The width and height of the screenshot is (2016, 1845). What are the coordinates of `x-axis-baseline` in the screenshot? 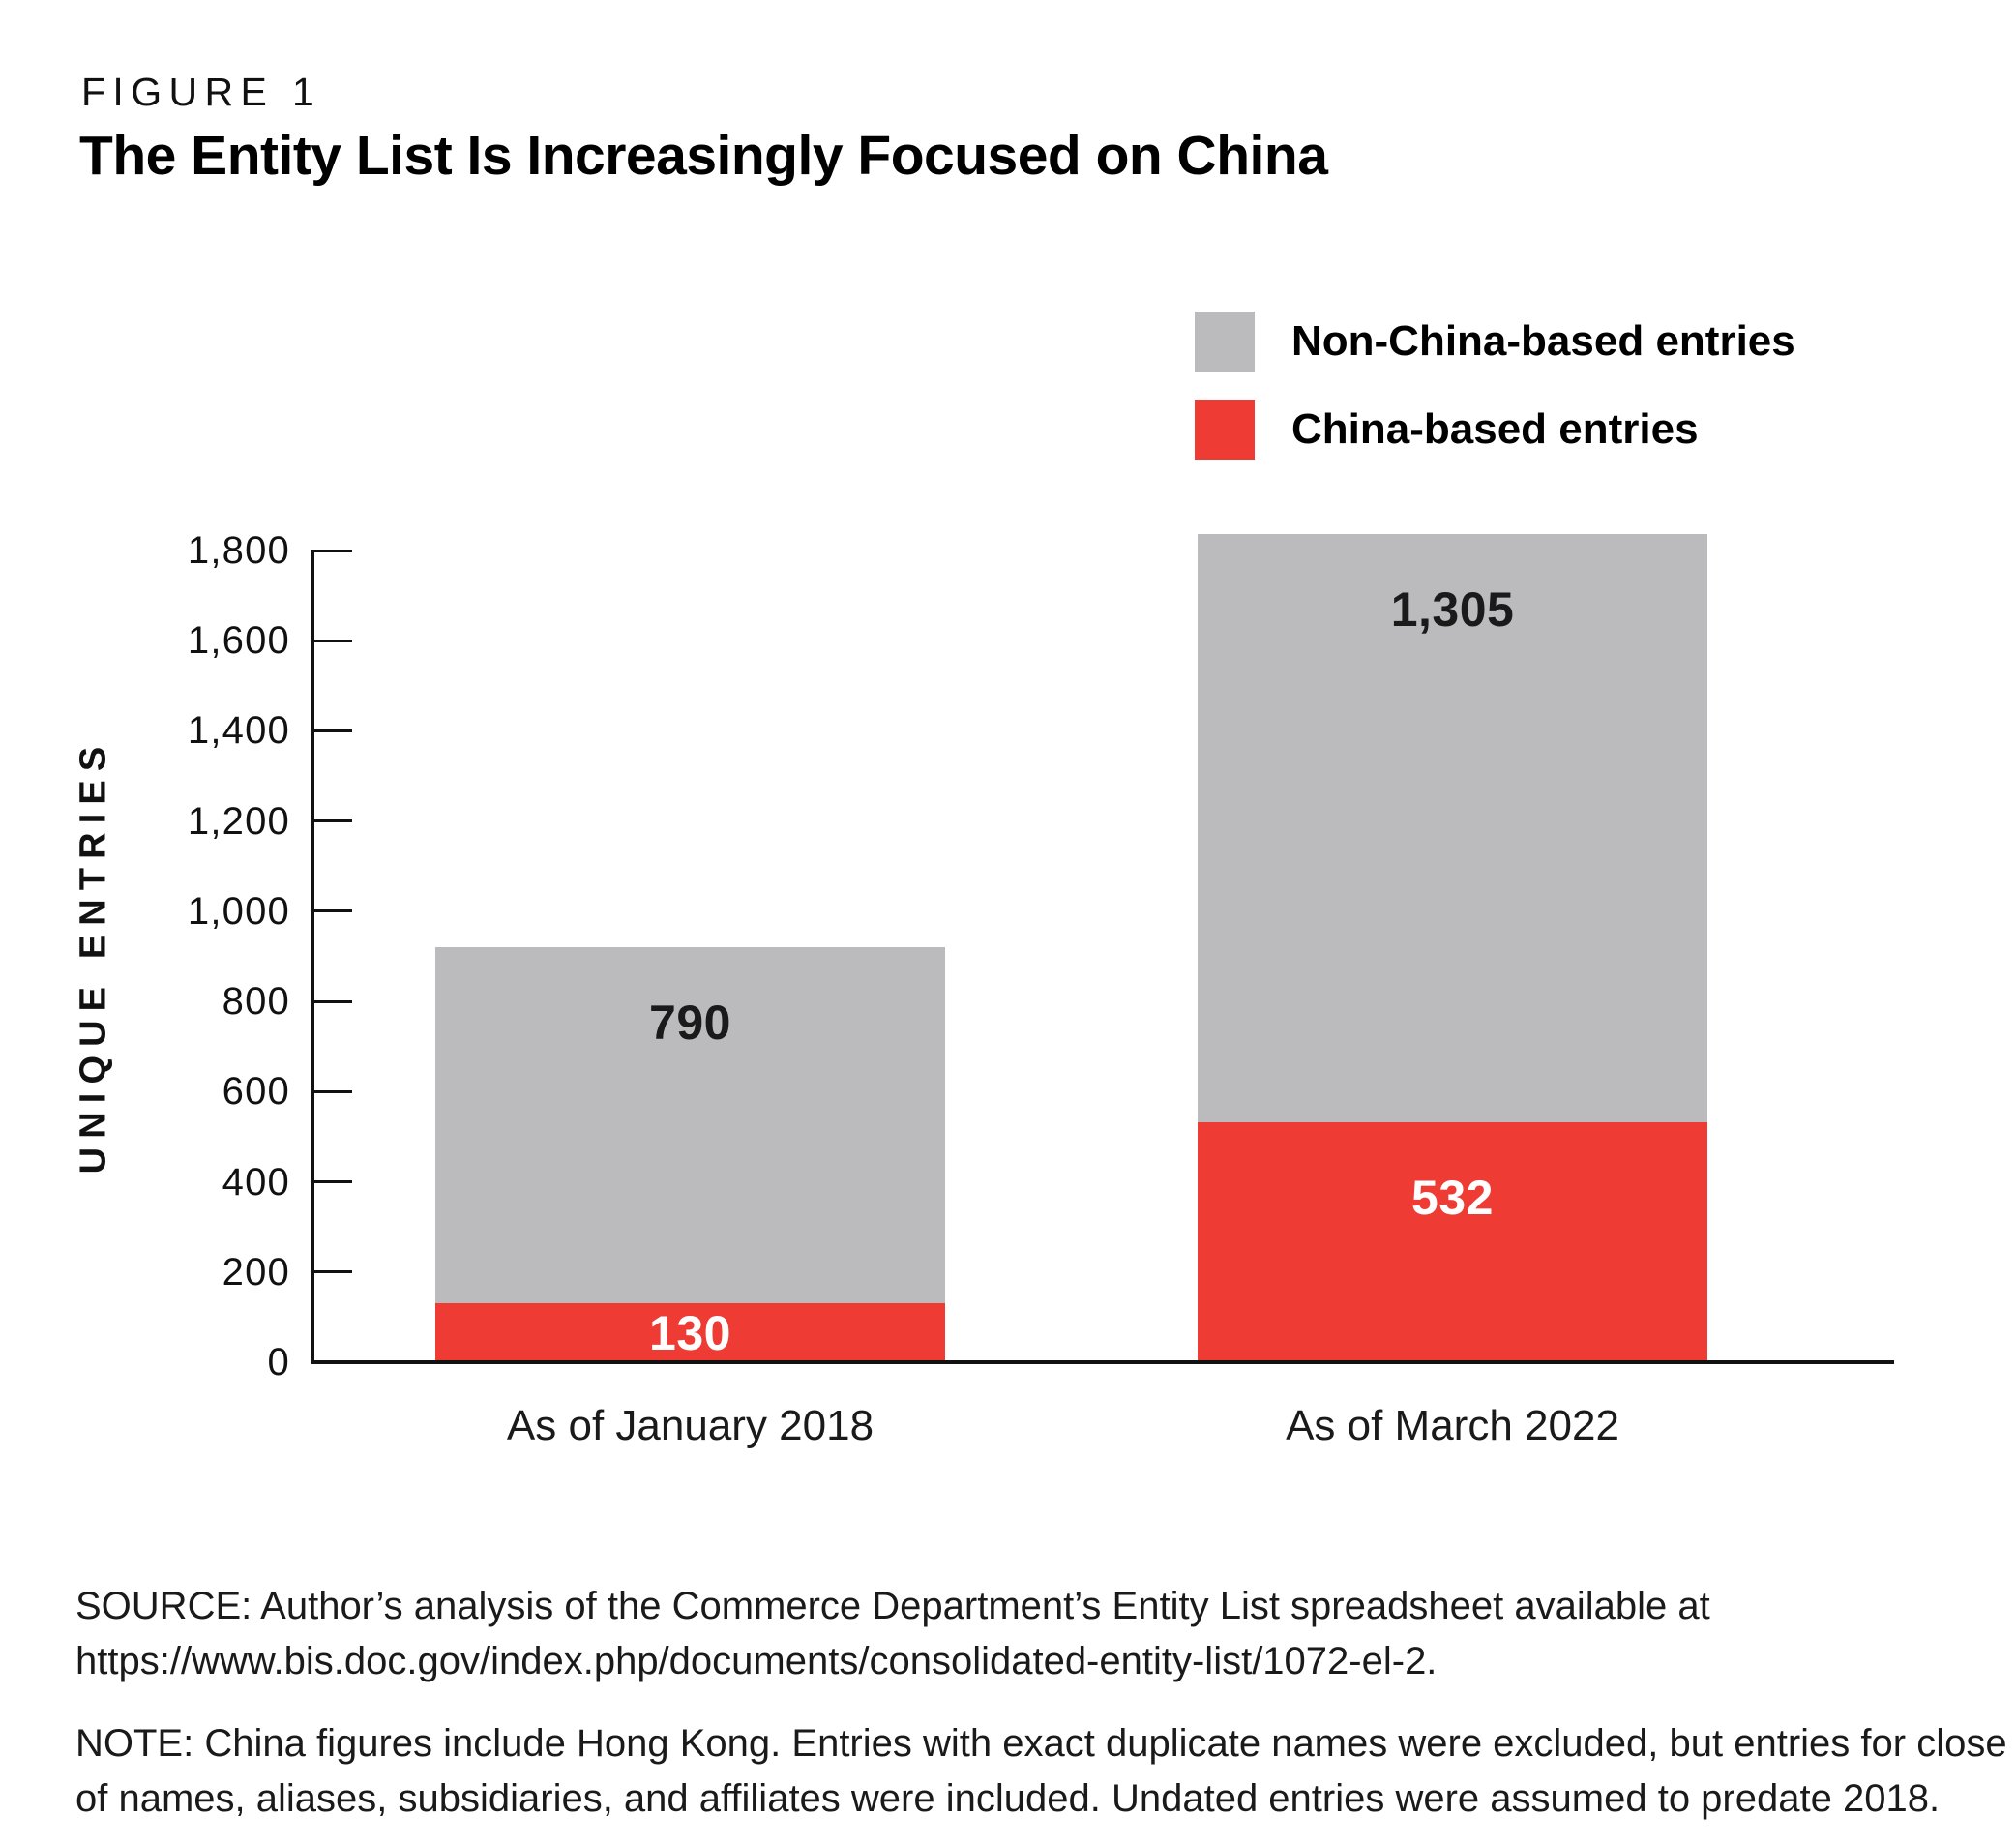 It's located at (1102, 1362).